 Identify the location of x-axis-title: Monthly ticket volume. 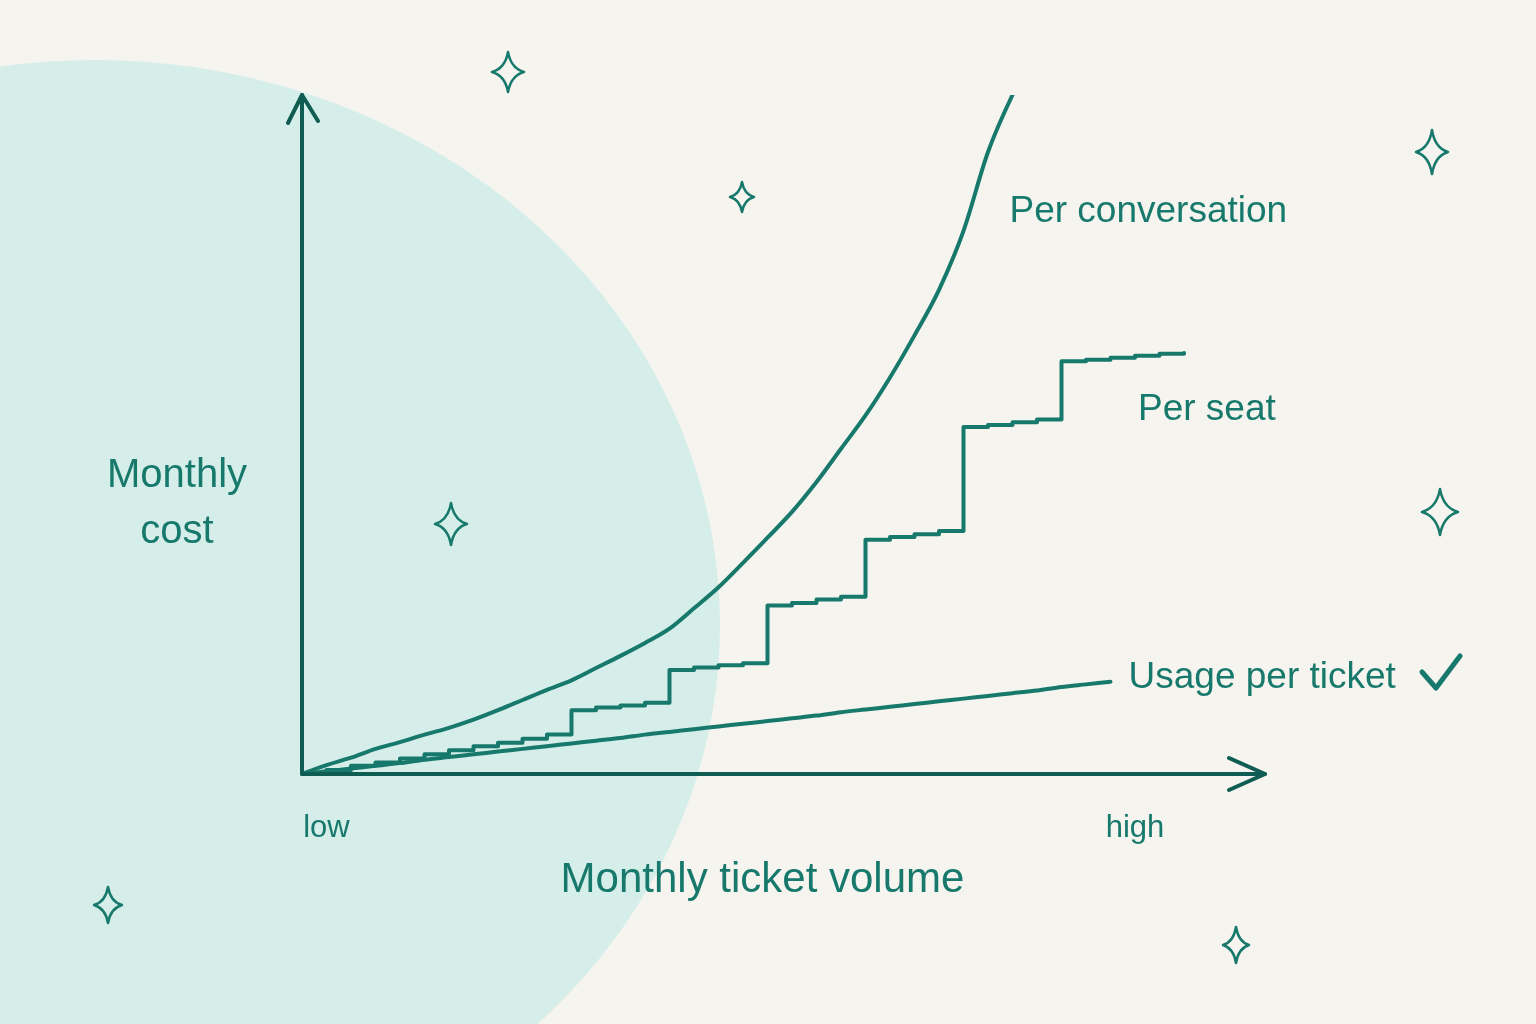
(762, 877).